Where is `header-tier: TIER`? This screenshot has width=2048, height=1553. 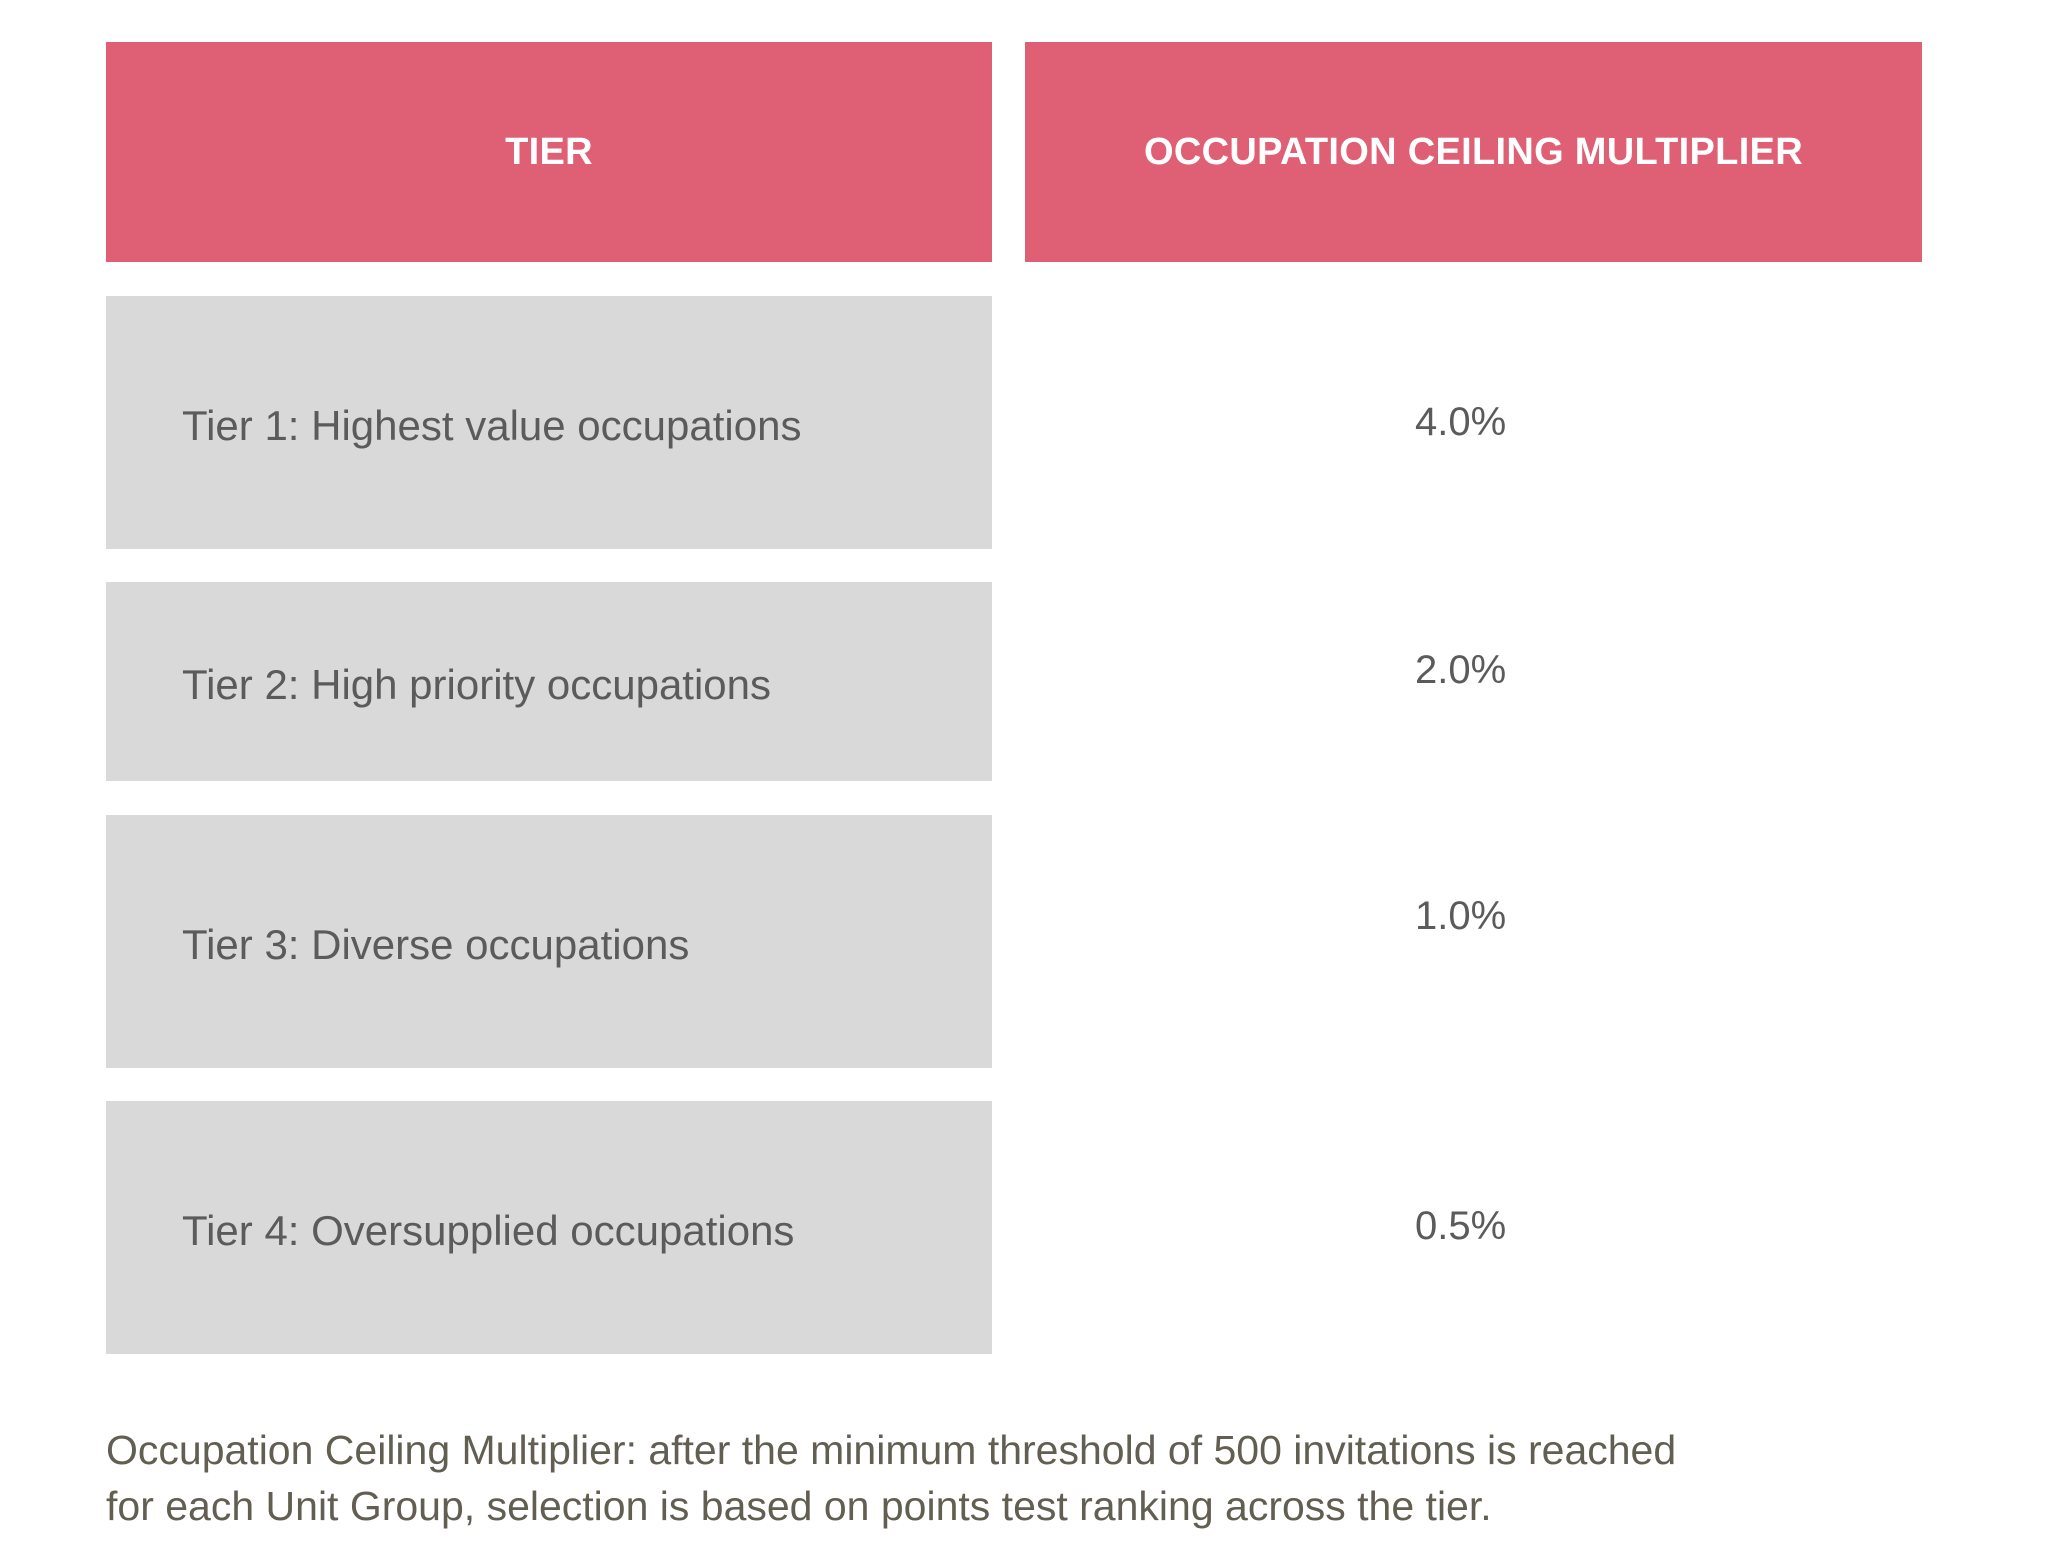
header-tier: TIER is located at coordinates (549, 152).